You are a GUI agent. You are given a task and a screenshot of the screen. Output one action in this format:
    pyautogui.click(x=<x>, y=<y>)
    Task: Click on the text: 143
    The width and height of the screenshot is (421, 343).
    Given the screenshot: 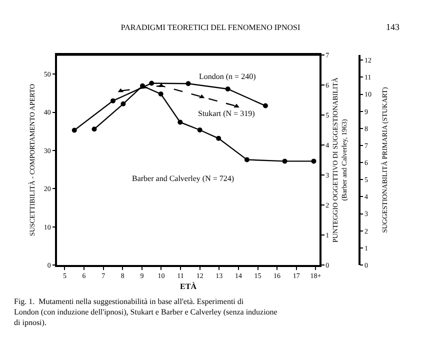 What is the action you would take?
    pyautogui.click(x=393, y=27)
    